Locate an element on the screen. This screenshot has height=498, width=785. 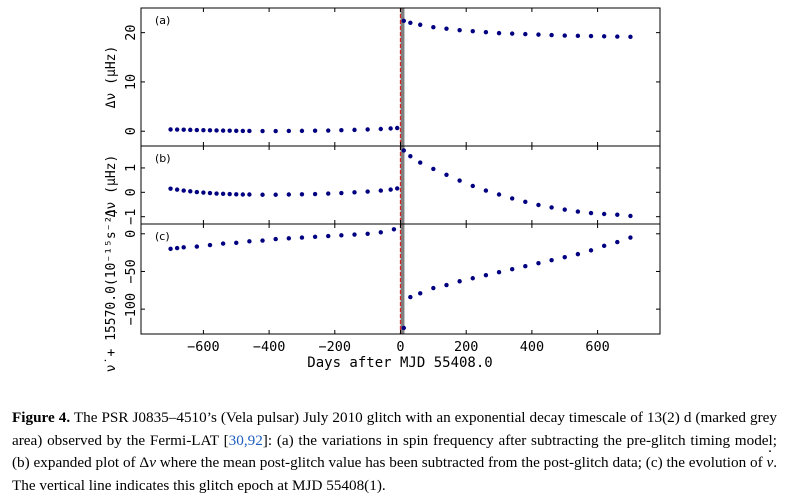
x-tick-label: −200 is located at coordinates (335, 347).